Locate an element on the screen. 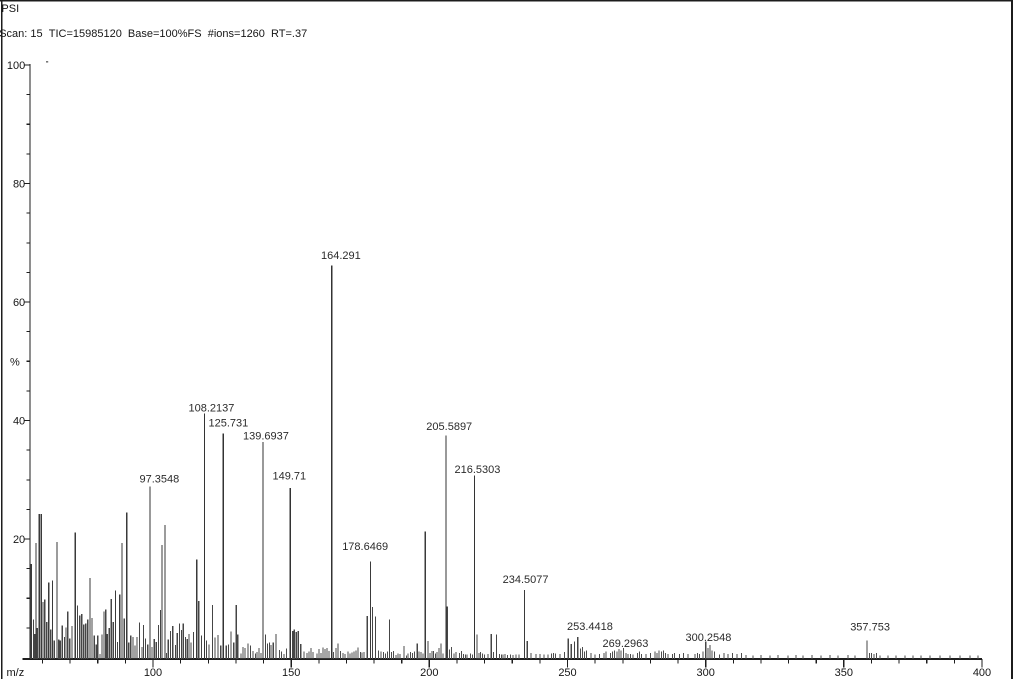 The image size is (1013, 679). svg-text: 150 is located at coordinates (291, 673).